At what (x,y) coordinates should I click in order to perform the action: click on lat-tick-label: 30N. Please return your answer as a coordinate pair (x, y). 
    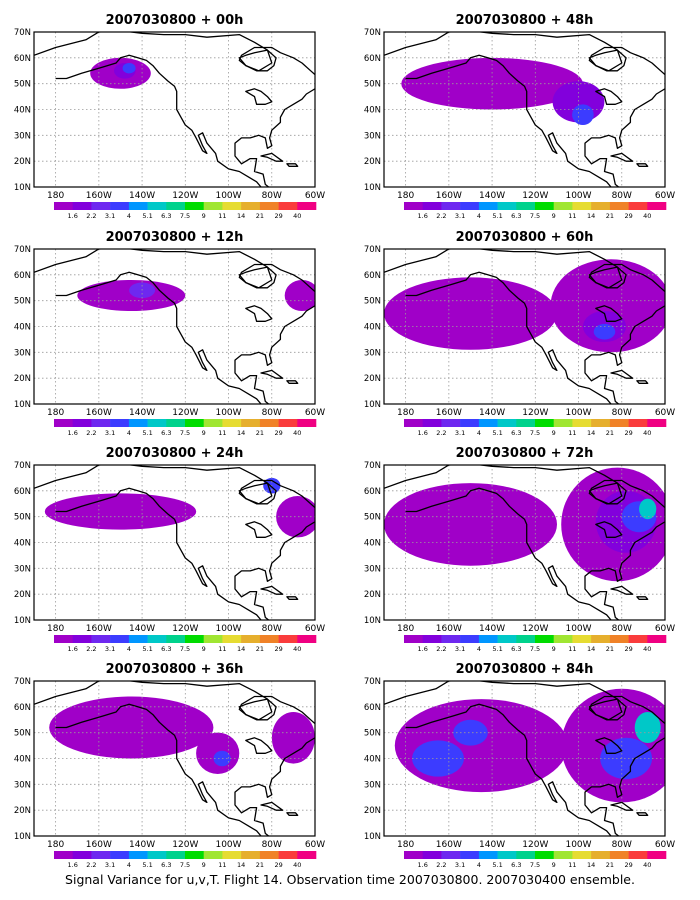
    Looking at the image, I should click on (372, 569).